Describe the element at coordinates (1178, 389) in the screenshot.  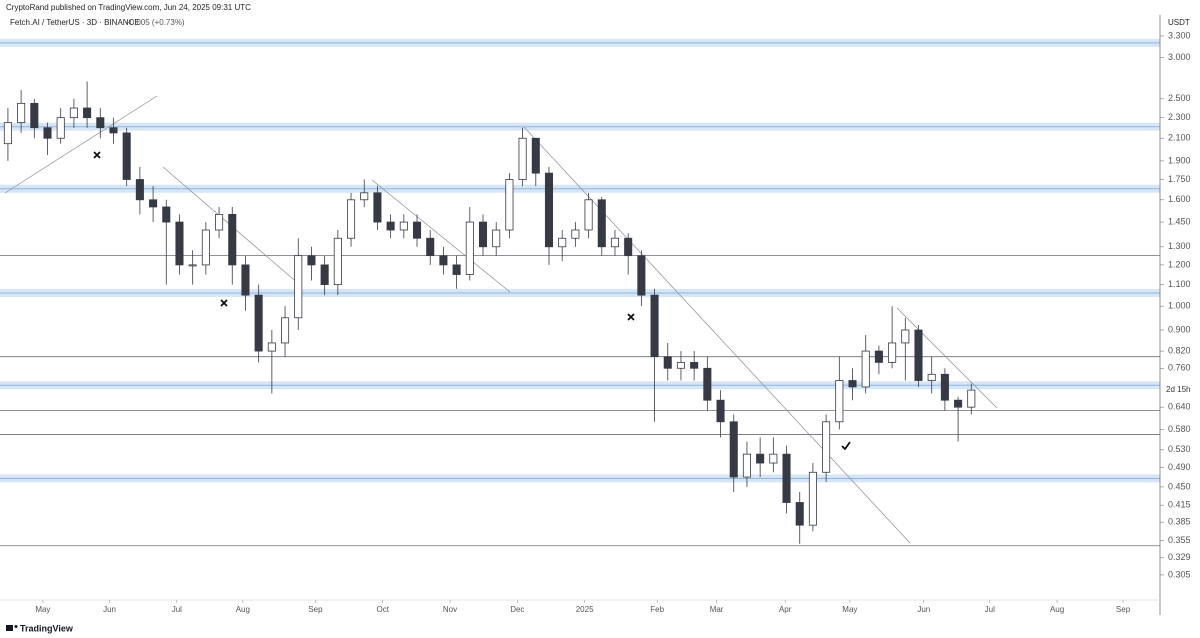
I see `countdown: 2d 15h` at that location.